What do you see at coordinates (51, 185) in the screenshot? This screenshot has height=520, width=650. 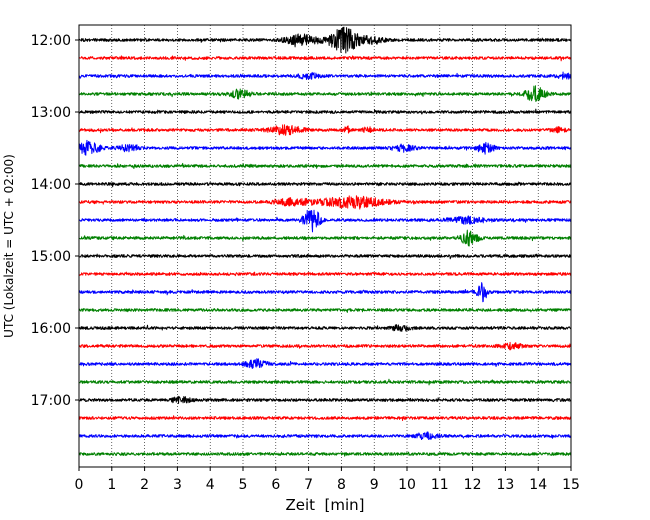 I see `y-tick-label: 14:00` at bounding box center [51, 185].